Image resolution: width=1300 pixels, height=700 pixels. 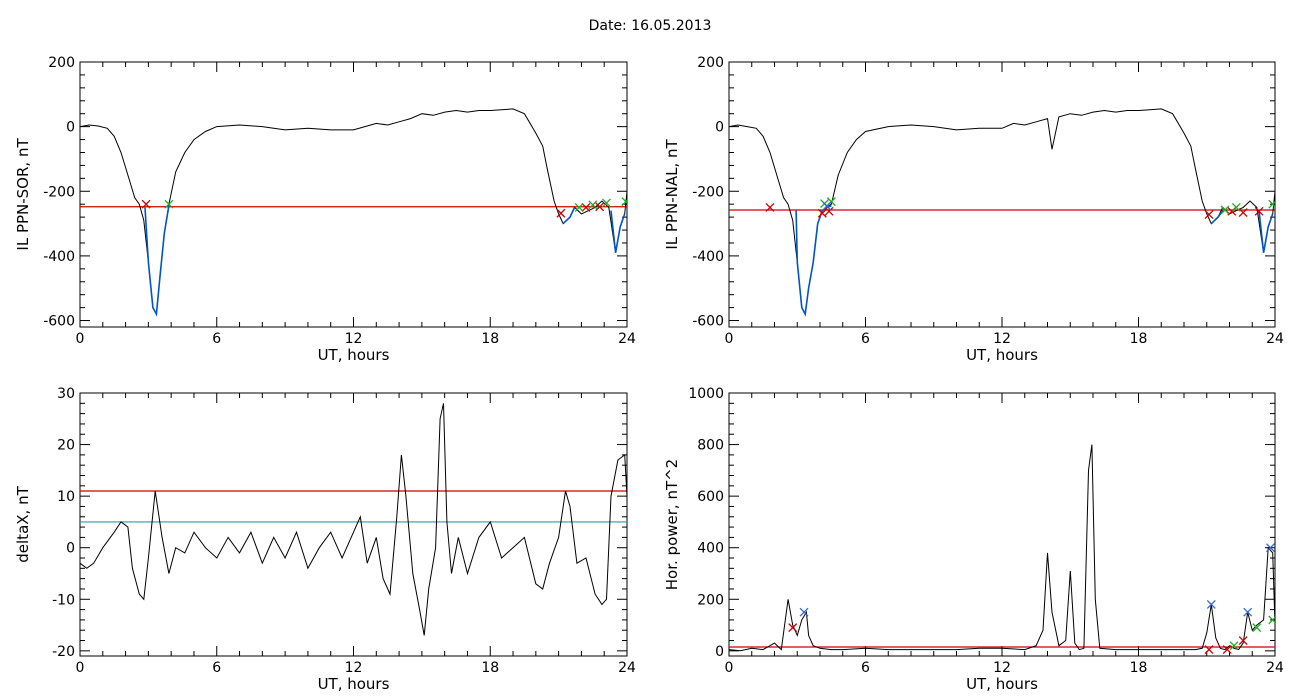 I want to click on page-title: Date: 16.05.2013, so click(x=650, y=26).